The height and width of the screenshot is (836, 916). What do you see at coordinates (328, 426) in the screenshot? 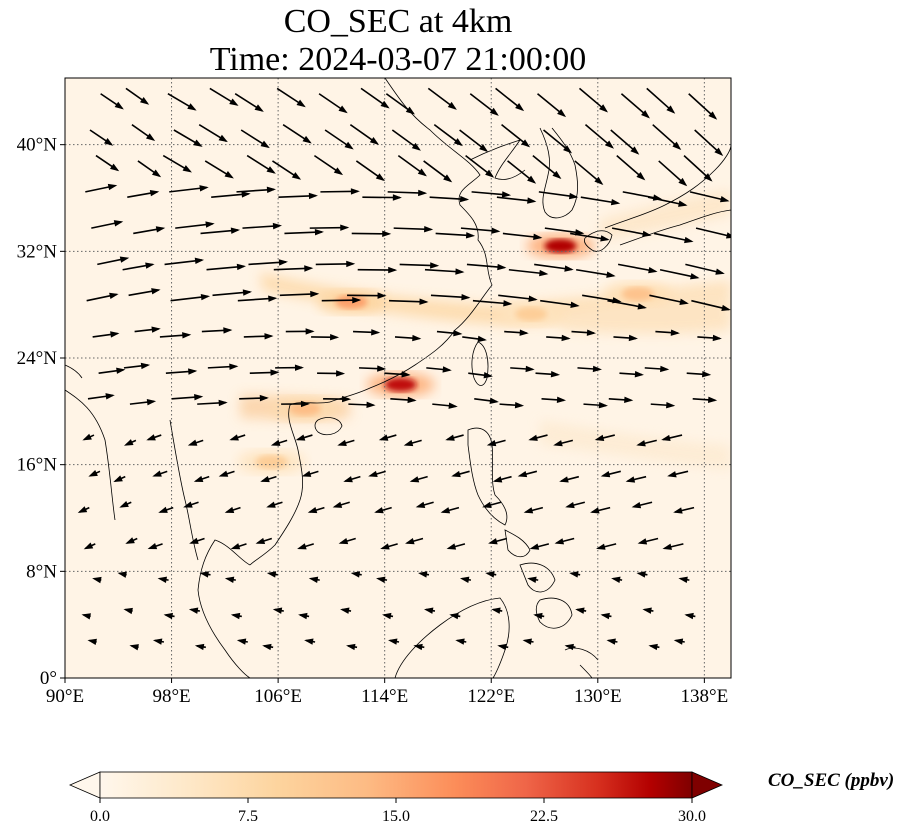
I see `coastline-hainan` at bounding box center [328, 426].